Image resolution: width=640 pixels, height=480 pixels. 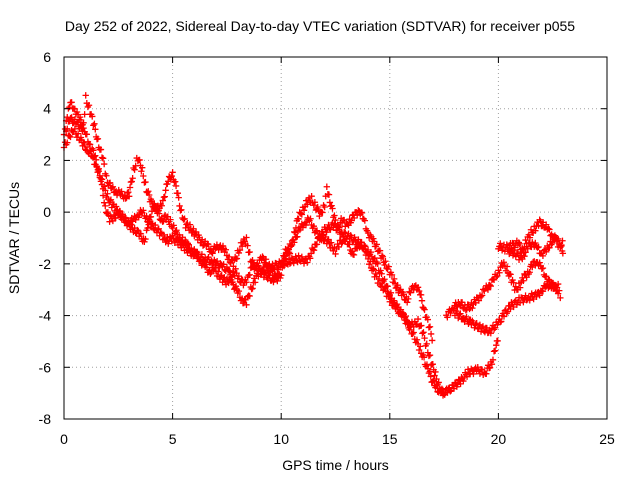 I want to click on y-tick-label: 2, so click(x=47, y=160).